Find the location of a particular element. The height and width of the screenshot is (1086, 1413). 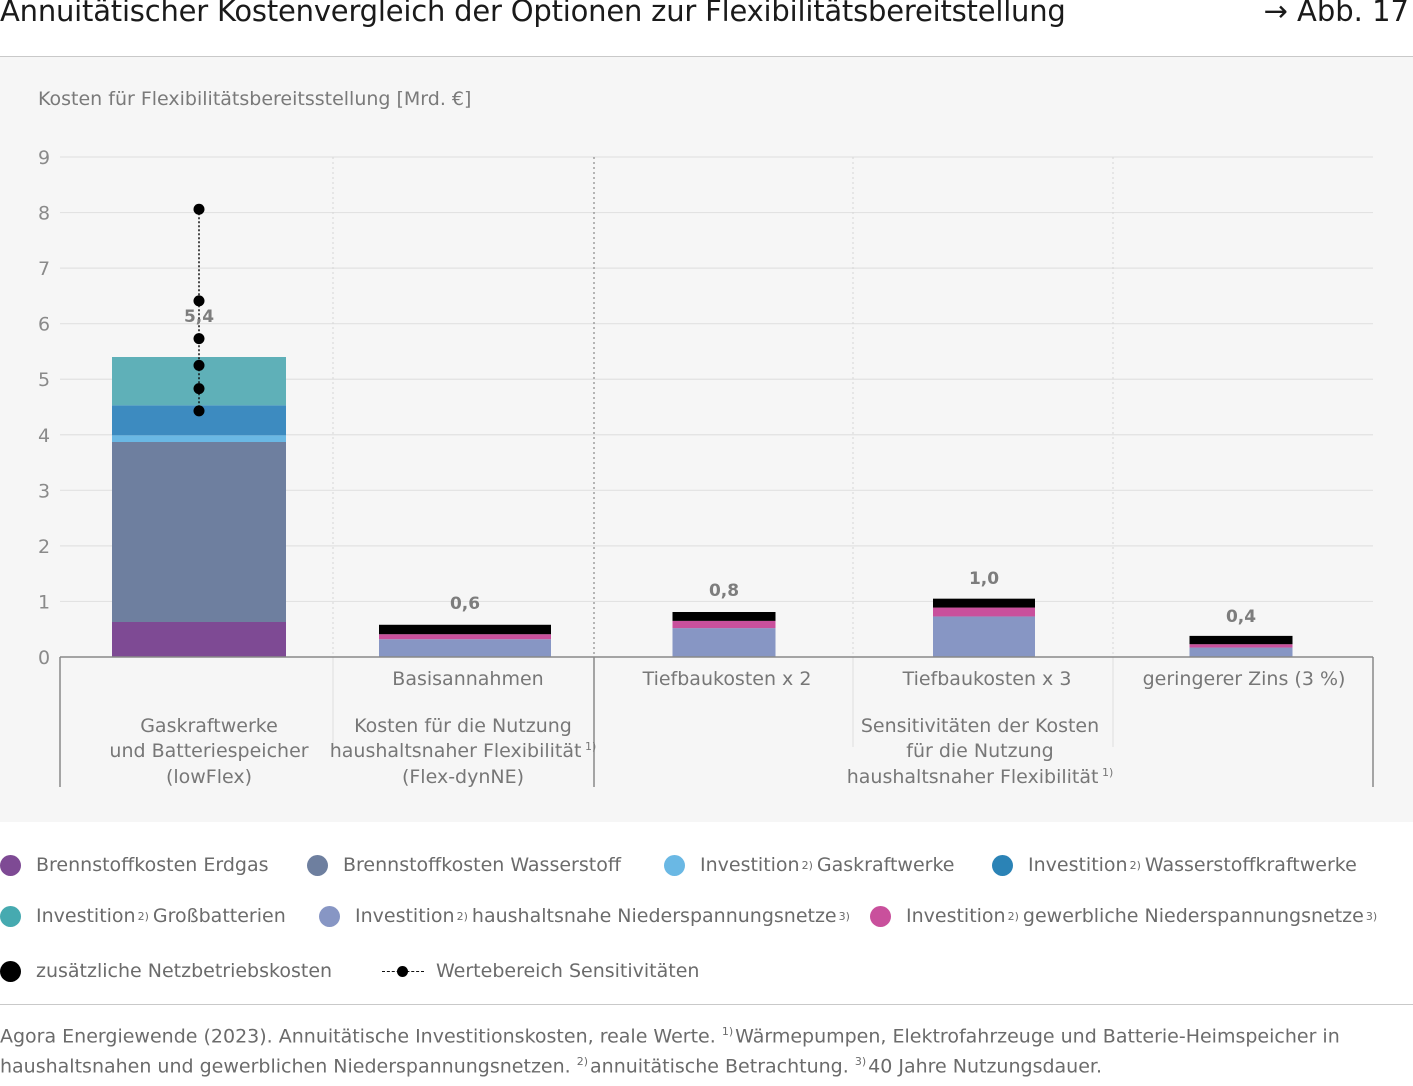

group-label-line: Gaskraftwerke is located at coordinates (209, 726).